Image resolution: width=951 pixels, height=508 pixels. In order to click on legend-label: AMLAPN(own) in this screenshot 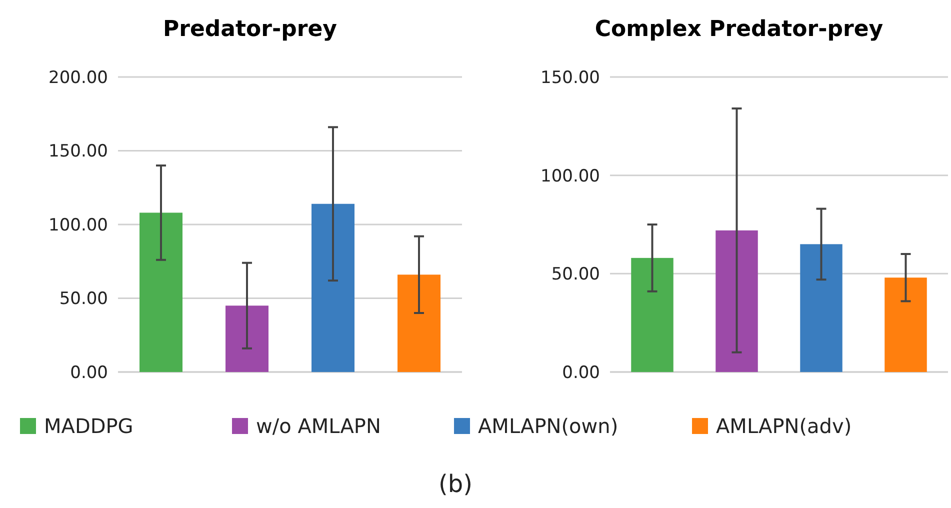, I will do `click(548, 426)`.